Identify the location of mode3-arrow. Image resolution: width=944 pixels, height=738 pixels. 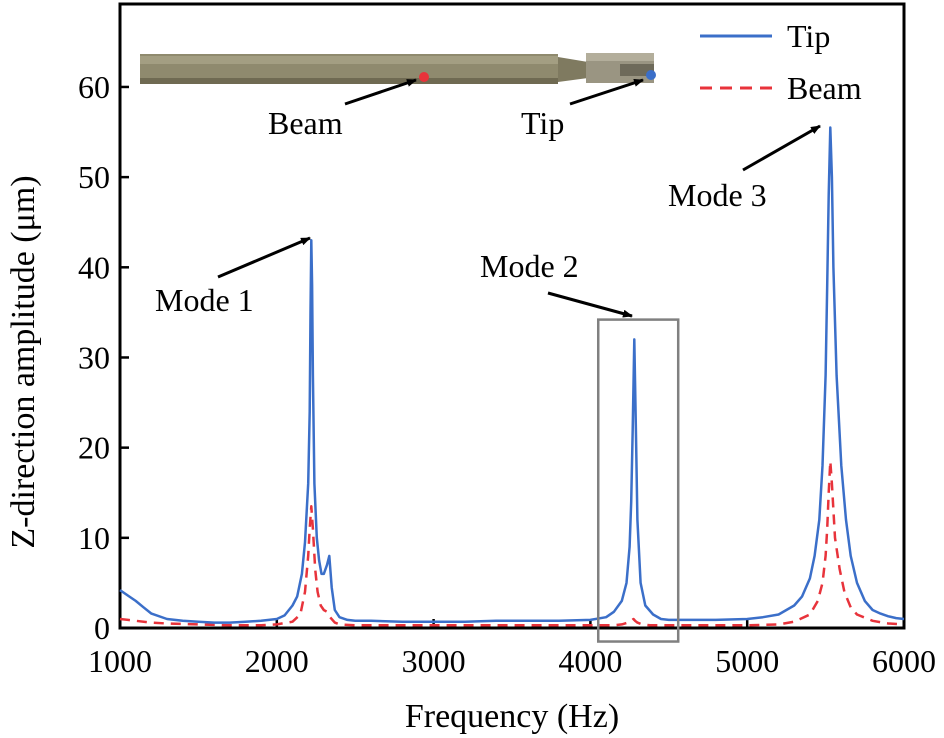
(781, 148).